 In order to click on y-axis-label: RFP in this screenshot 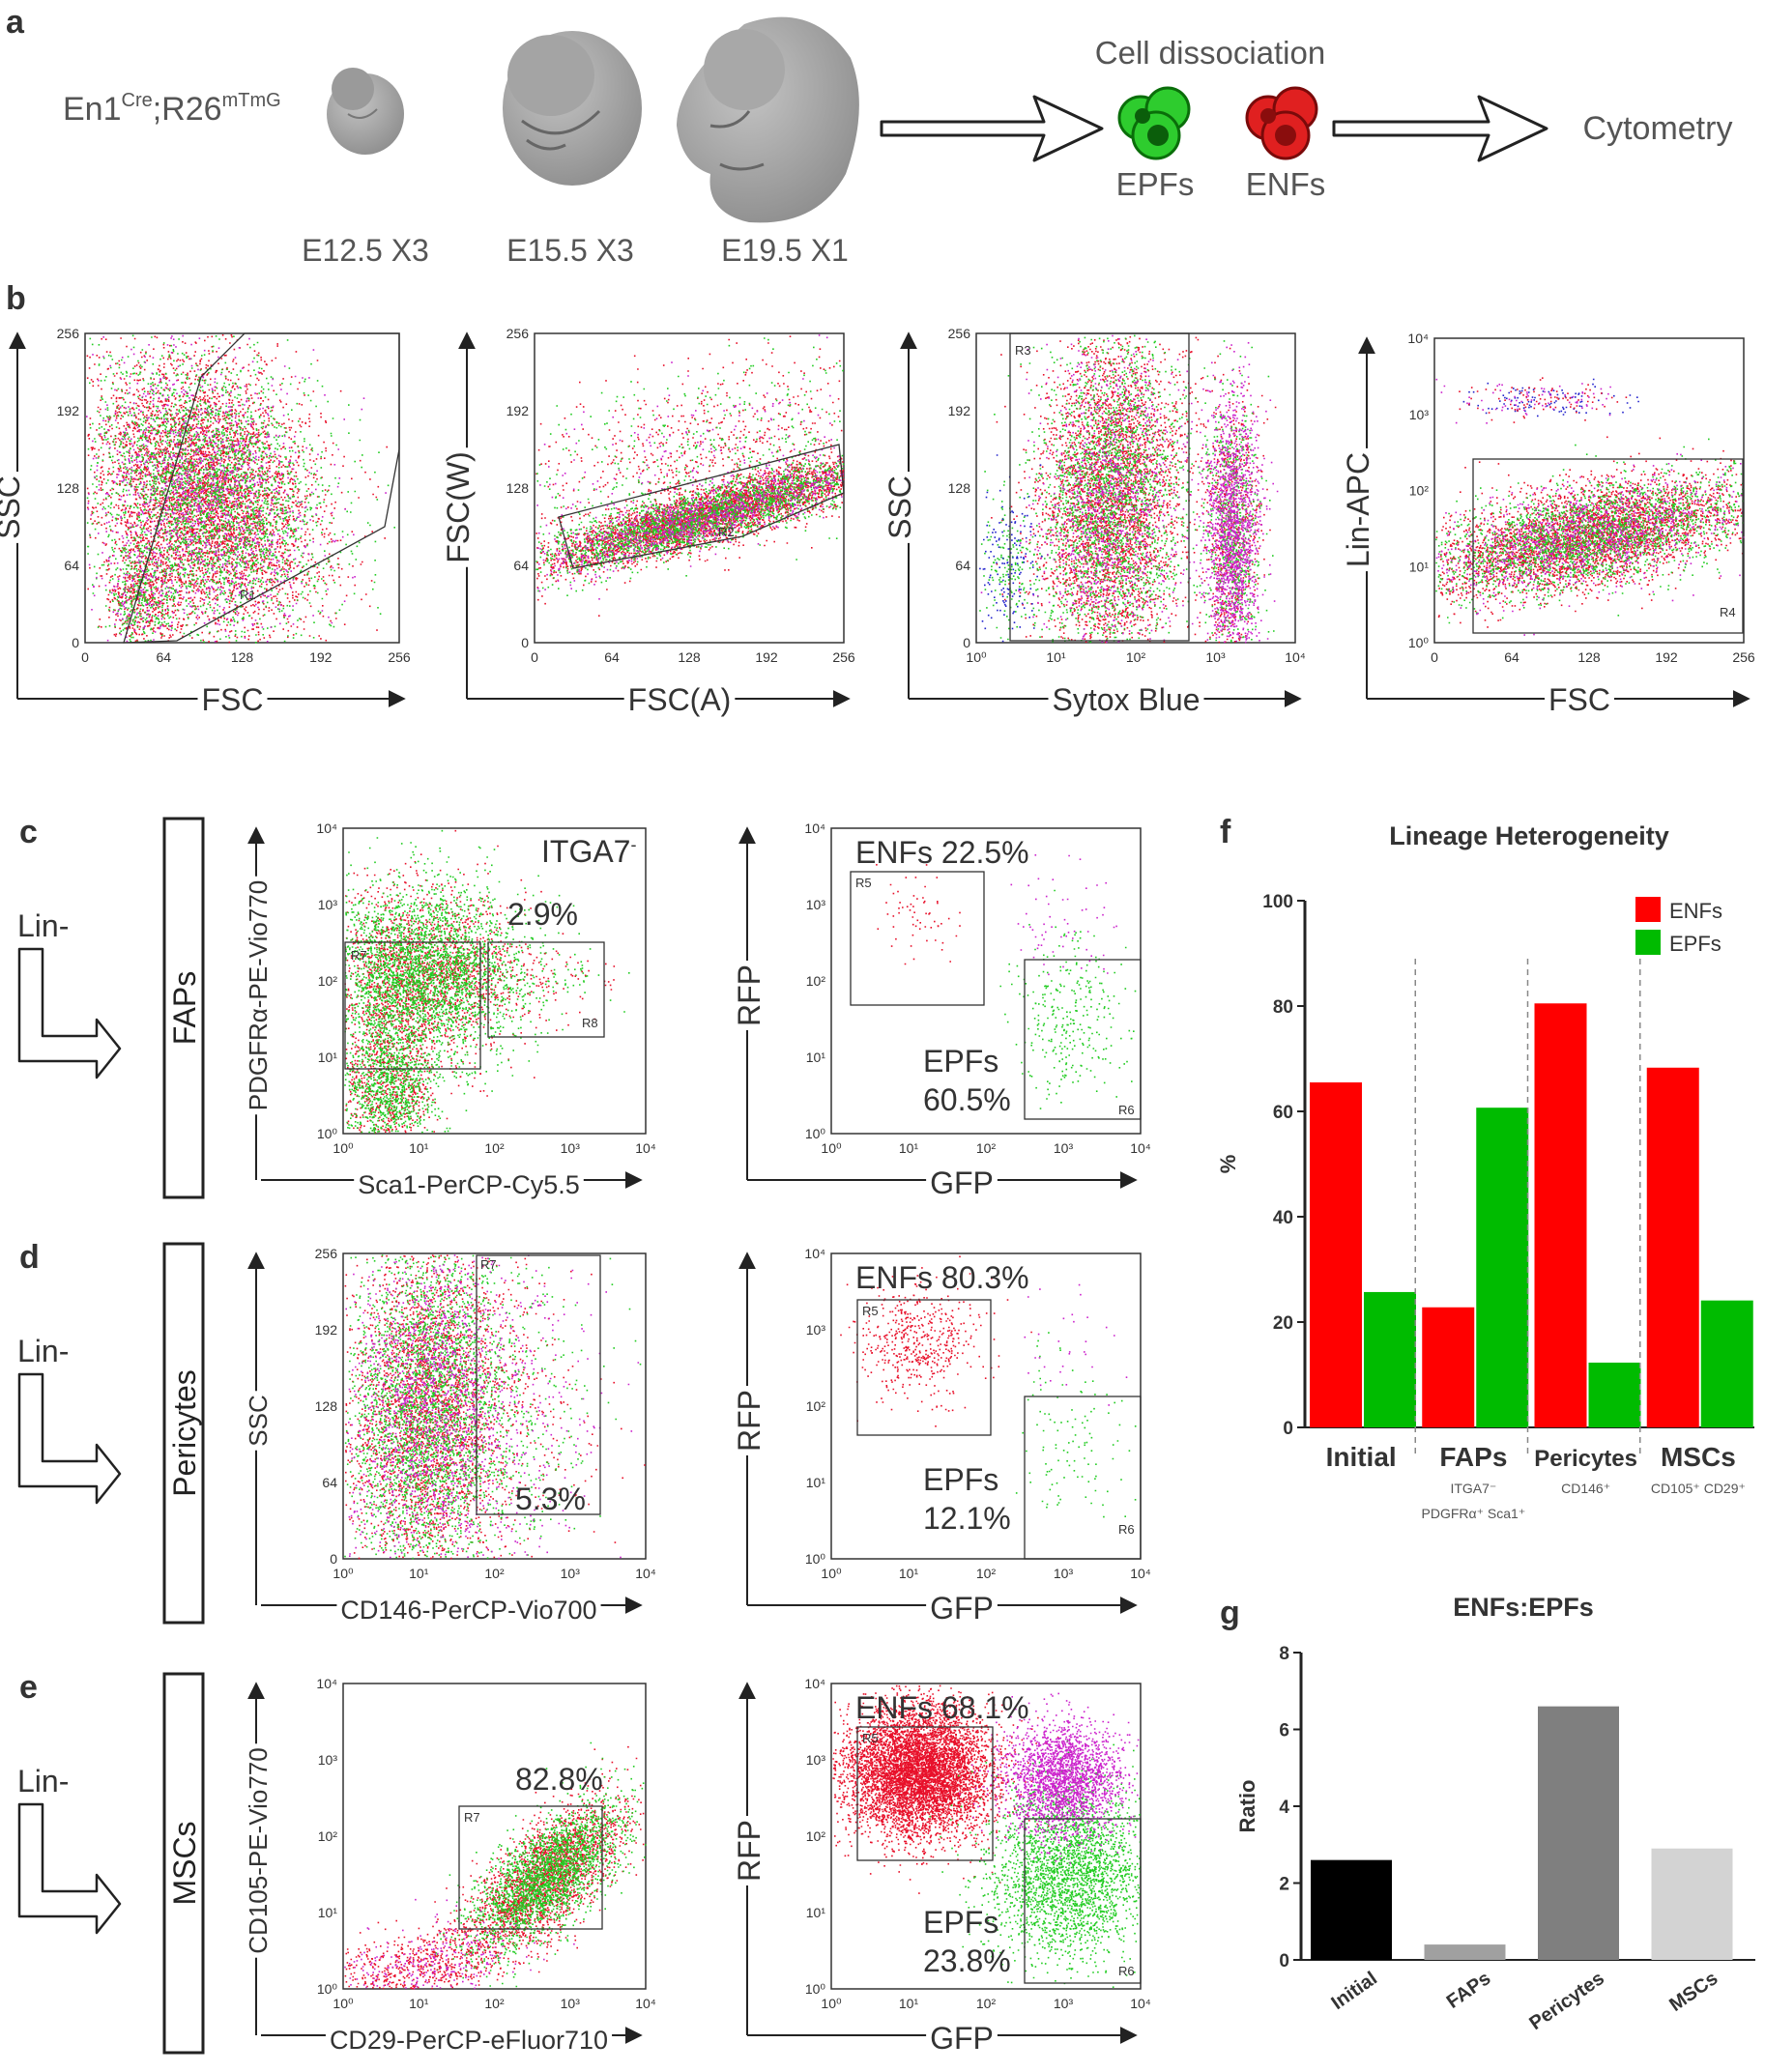, I will do `click(749, 1421)`.